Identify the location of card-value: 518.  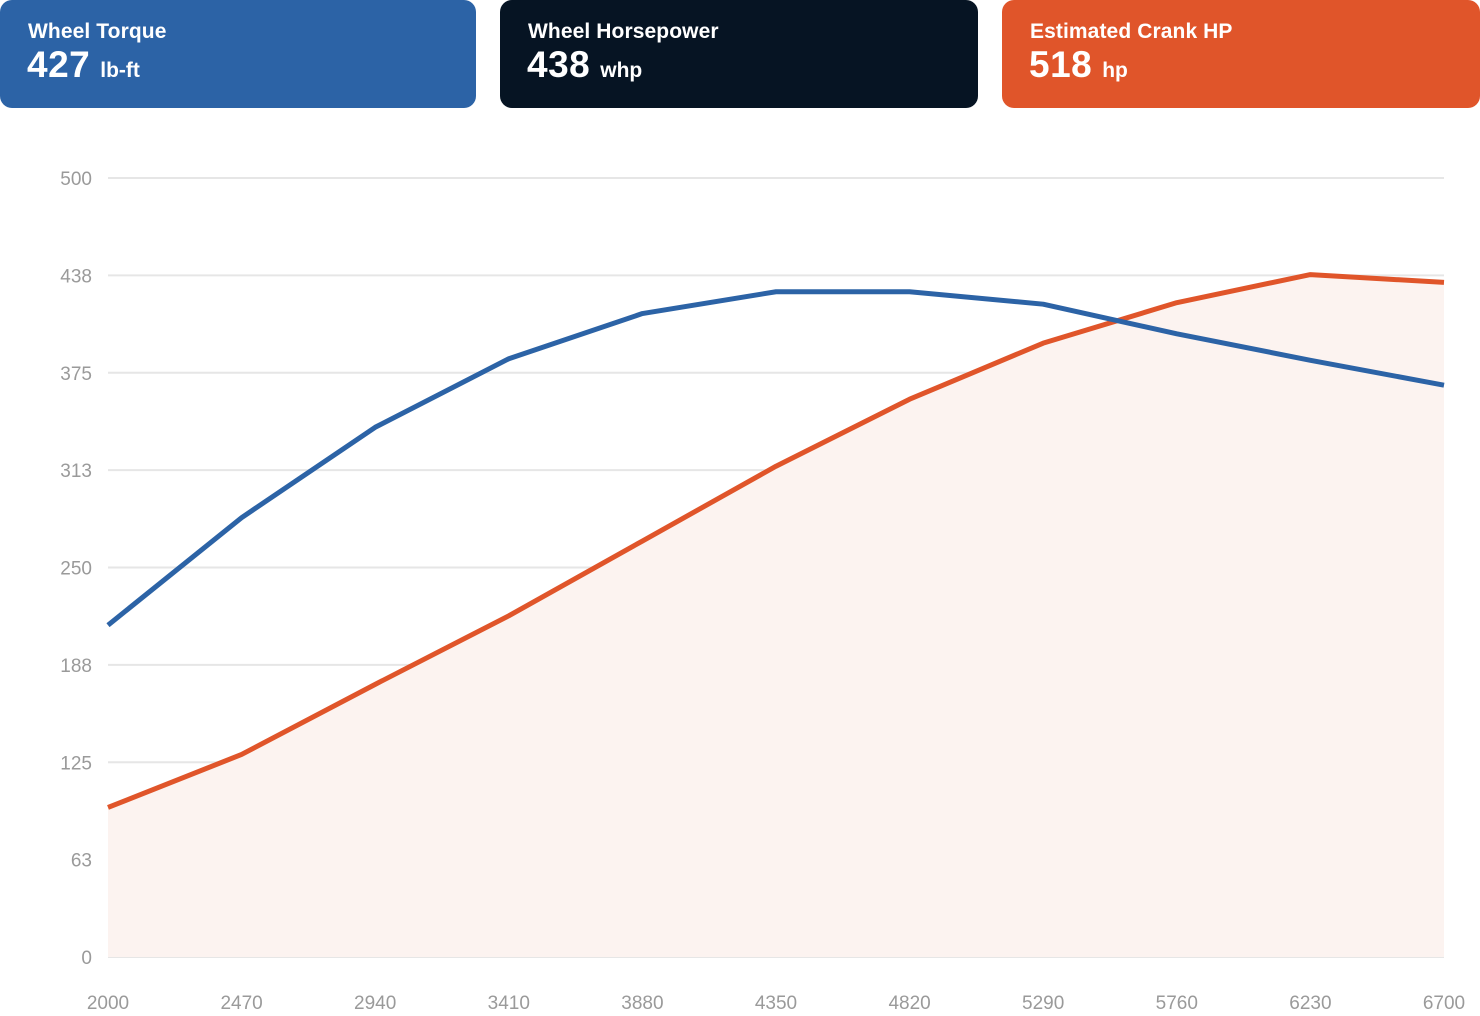
(1061, 64).